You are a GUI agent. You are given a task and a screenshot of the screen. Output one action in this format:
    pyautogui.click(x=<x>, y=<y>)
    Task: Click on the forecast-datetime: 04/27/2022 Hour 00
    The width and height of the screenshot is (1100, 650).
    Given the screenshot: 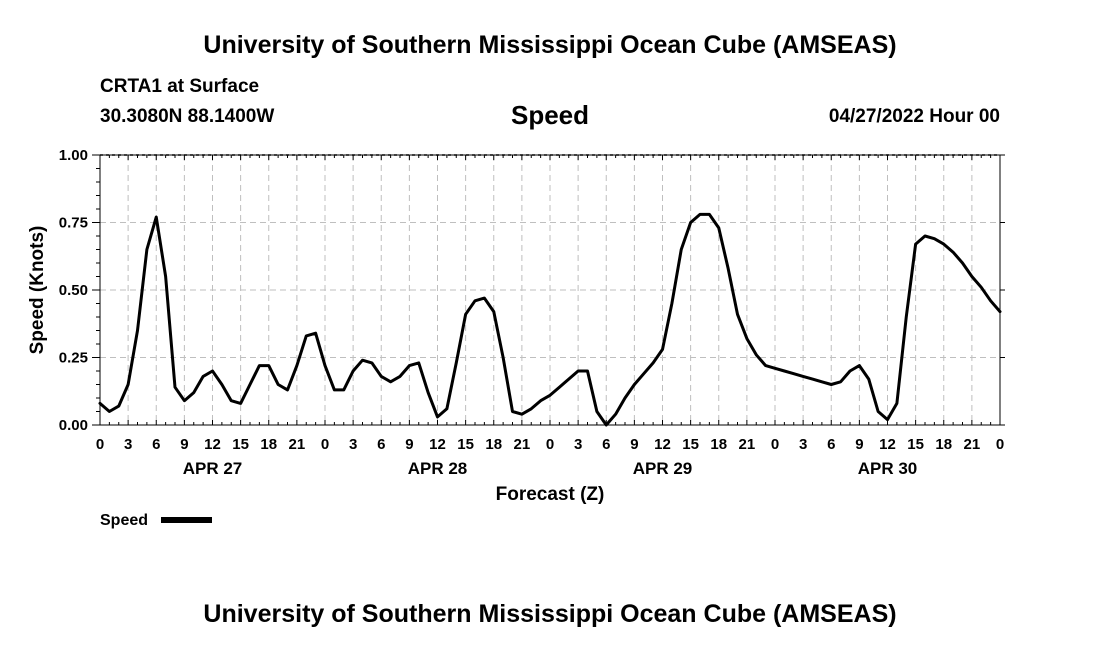 What is the action you would take?
    pyautogui.click(x=914, y=116)
    